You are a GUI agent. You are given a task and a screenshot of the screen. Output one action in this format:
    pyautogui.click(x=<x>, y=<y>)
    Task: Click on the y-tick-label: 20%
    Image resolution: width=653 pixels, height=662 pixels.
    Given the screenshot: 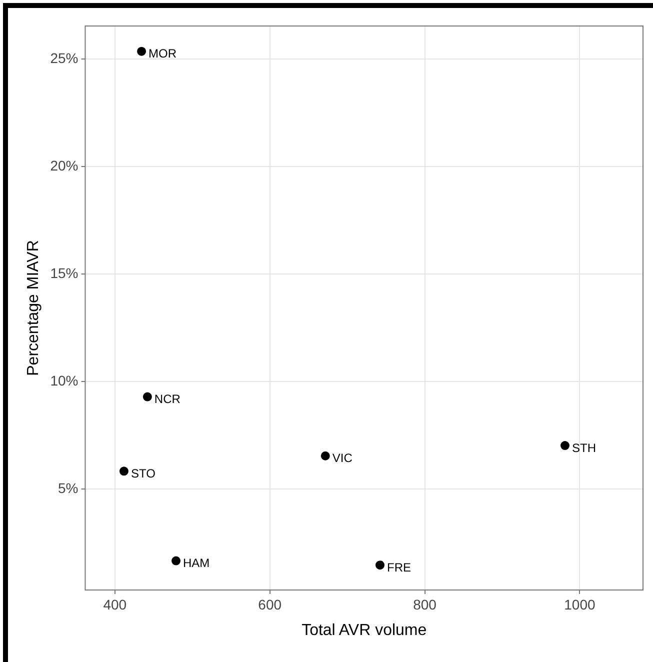 What is the action you would take?
    pyautogui.click(x=64, y=165)
    